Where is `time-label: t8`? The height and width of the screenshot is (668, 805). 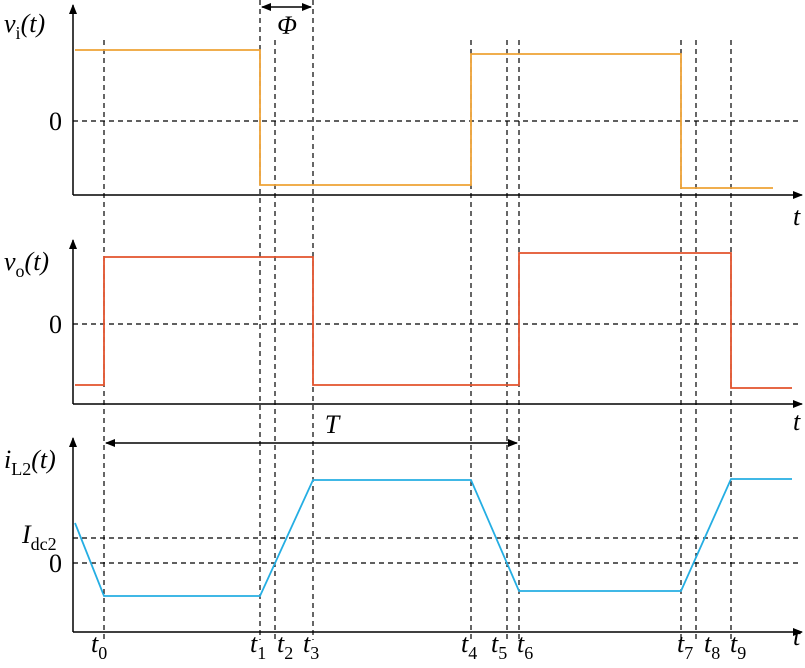
time-label: t8 is located at coordinates (712, 646).